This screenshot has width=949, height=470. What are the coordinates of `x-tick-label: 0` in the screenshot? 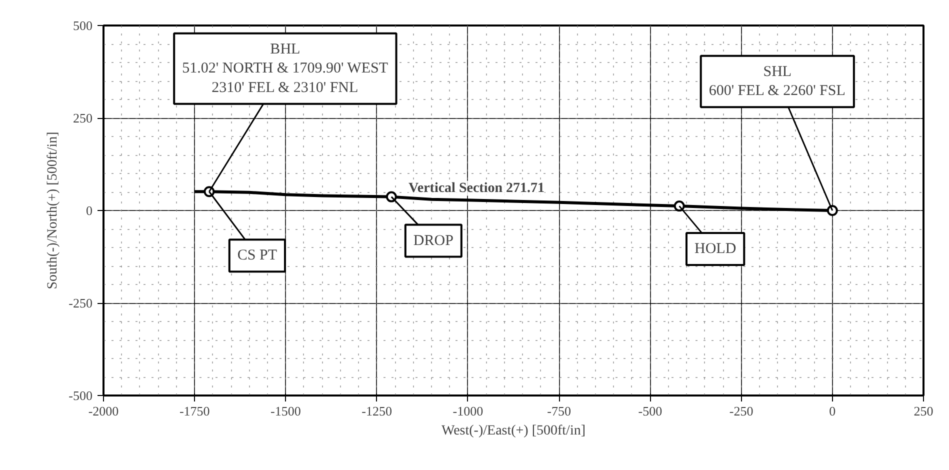 It's located at (832, 411).